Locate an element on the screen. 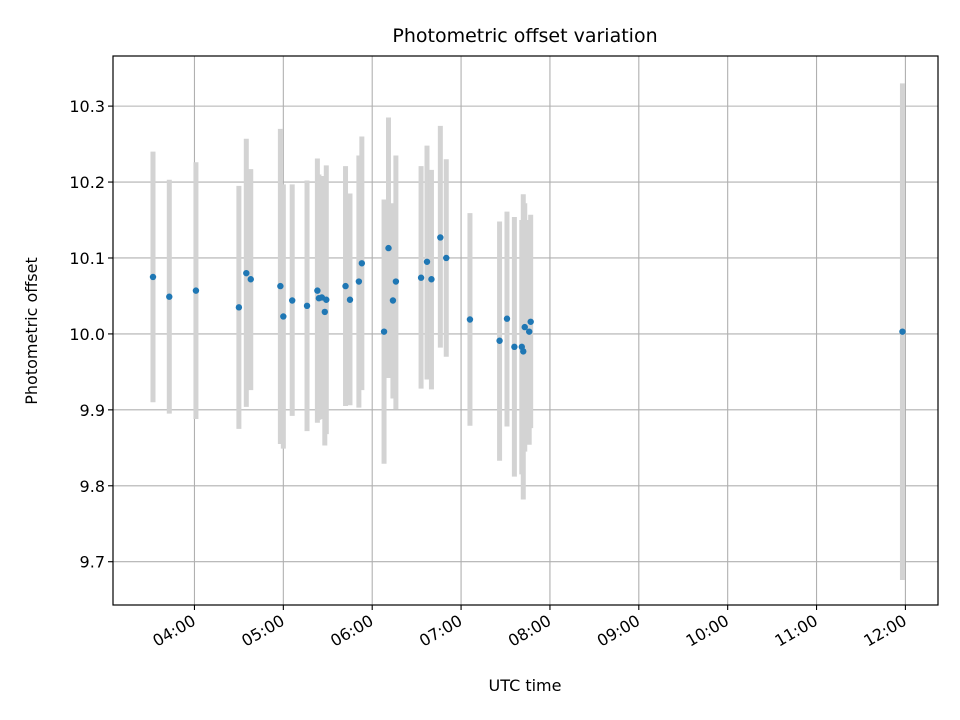 This screenshot has width=960, height=720. x-axis-title: UTC time is located at coordinates (525, 685).